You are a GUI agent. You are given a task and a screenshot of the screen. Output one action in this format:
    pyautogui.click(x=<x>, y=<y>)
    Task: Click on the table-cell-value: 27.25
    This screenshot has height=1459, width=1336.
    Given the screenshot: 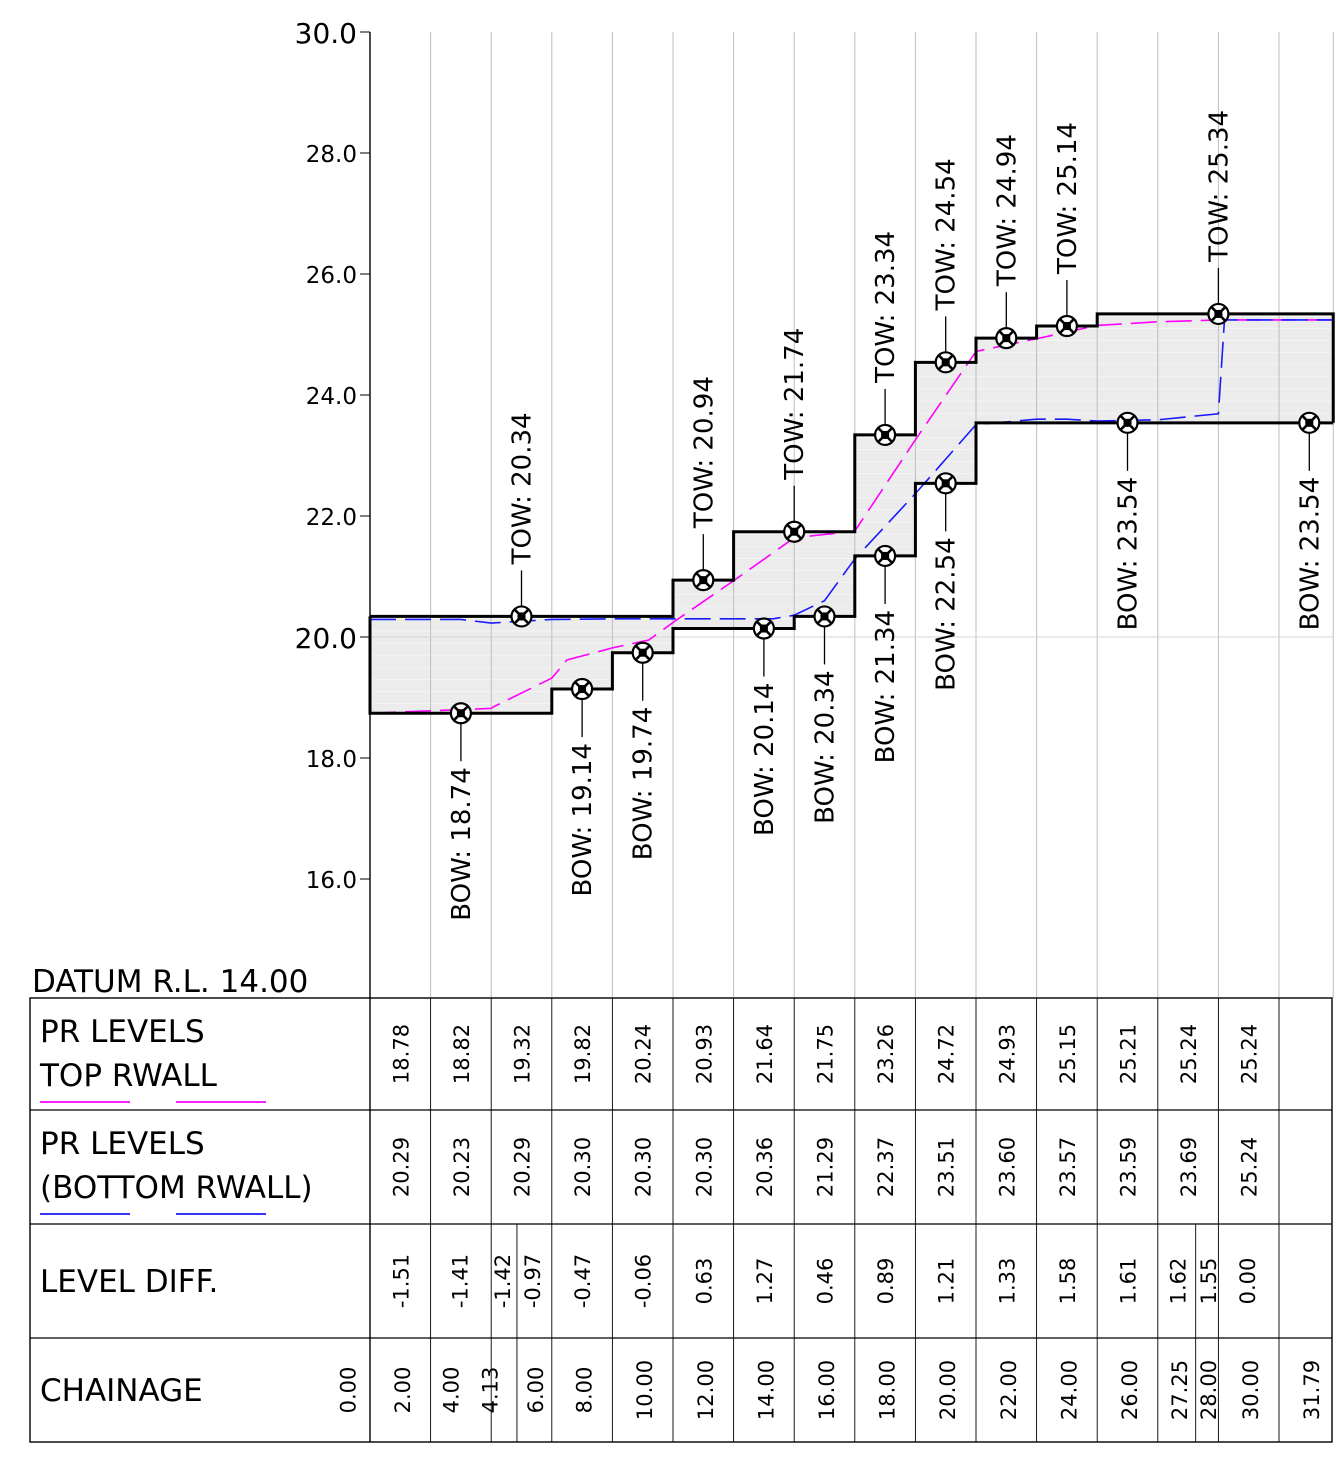 What is the action you would take?
    pyautogui.click(x=1180, y=1390)
    